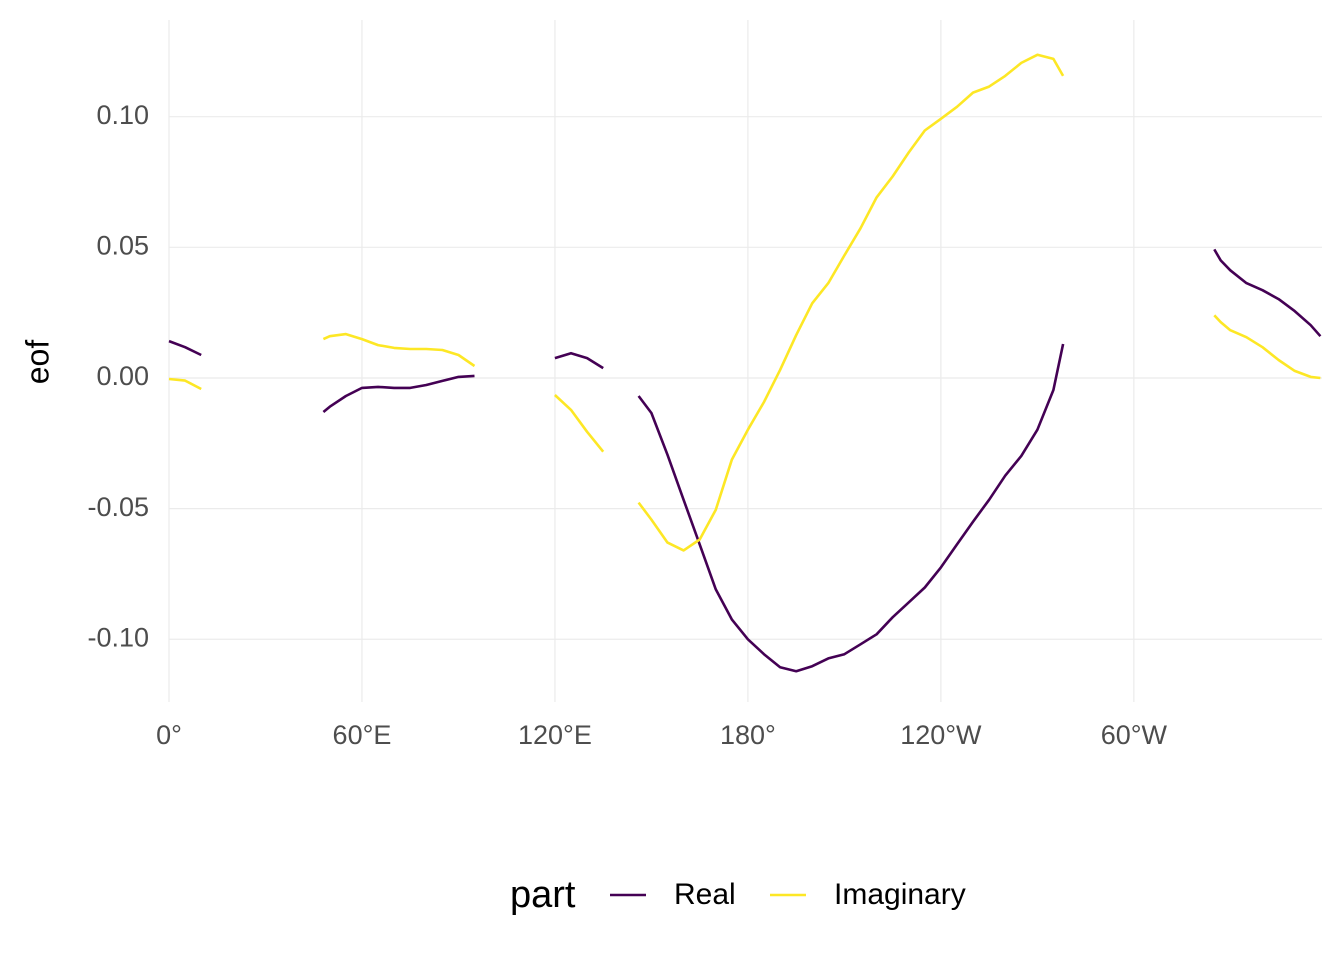  Describe the element at coordinates (118, 637) in the screenshot. I see `y-tick-label: -0.10` at that location.